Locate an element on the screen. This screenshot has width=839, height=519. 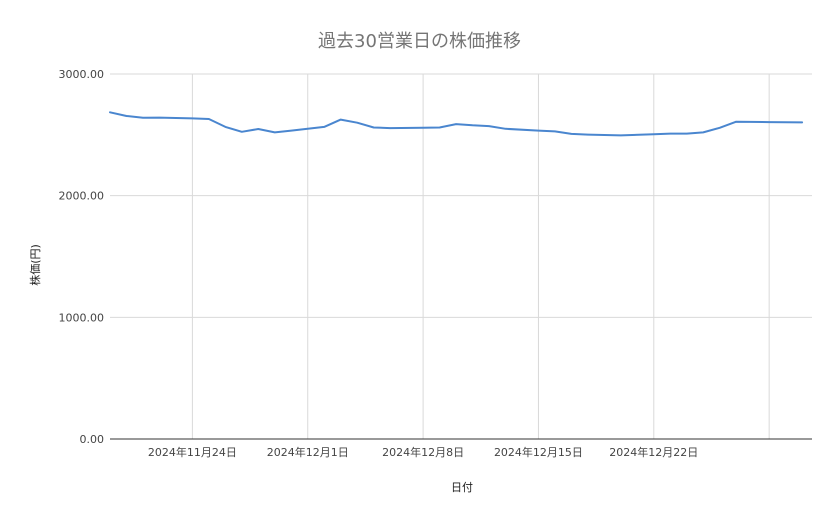
y-tick-label: 0.00 is located at coordinates (92, 439).